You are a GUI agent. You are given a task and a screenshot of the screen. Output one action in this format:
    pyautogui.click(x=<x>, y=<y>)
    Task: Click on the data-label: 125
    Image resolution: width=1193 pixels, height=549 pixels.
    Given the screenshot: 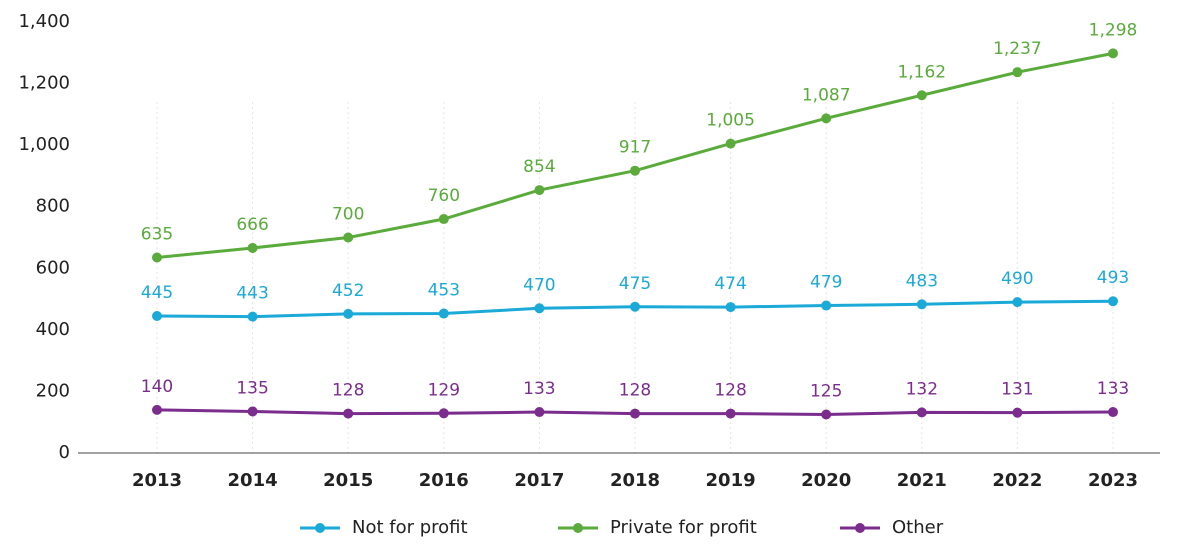 What is the action you would take?
    pyautogui.click(x=826, y=392)
    